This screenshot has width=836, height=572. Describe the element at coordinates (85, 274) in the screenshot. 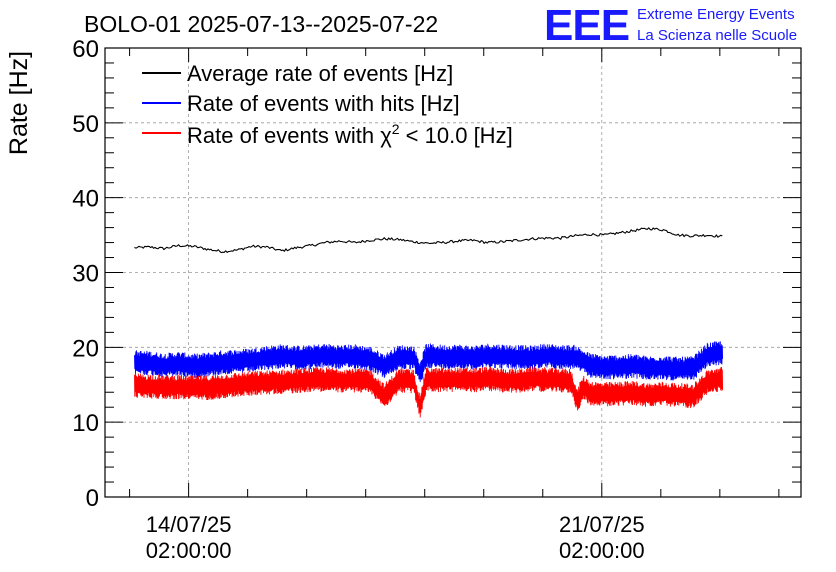

I see `y-tick-label: 30` at that location.